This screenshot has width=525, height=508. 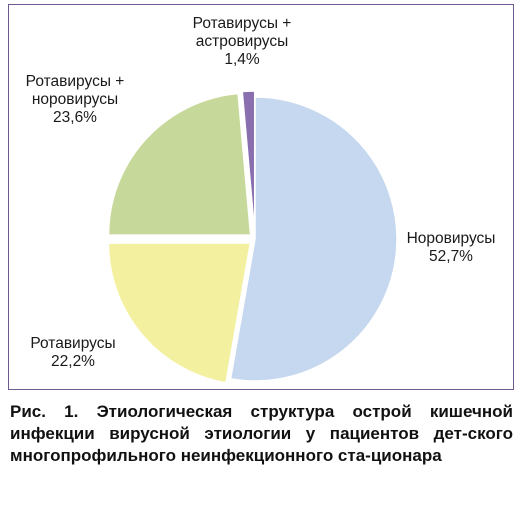 What do you see at coordinates (451, 238) in the screenshot?
I see `slice-label-name-line: Норовирусы` at bounding box center [451, 238].